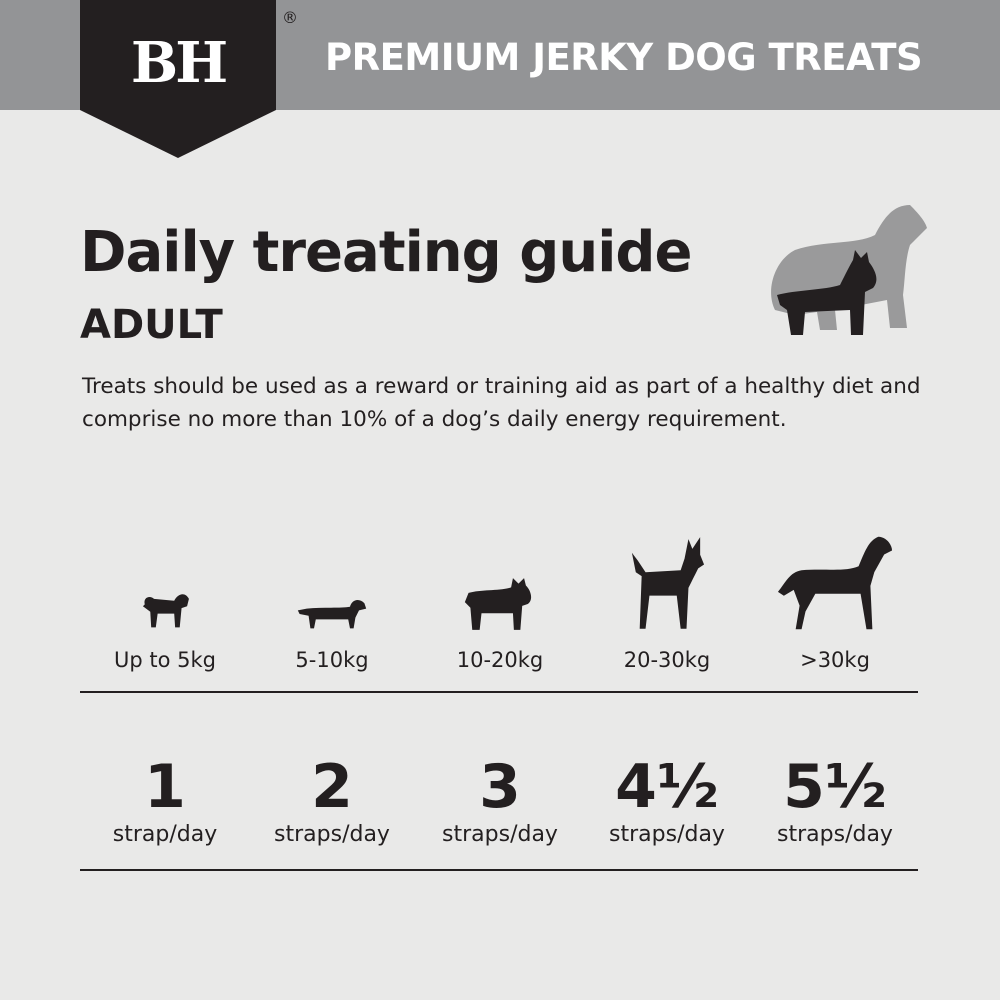  I want to click on dachshund-icon, so click(332, 614).